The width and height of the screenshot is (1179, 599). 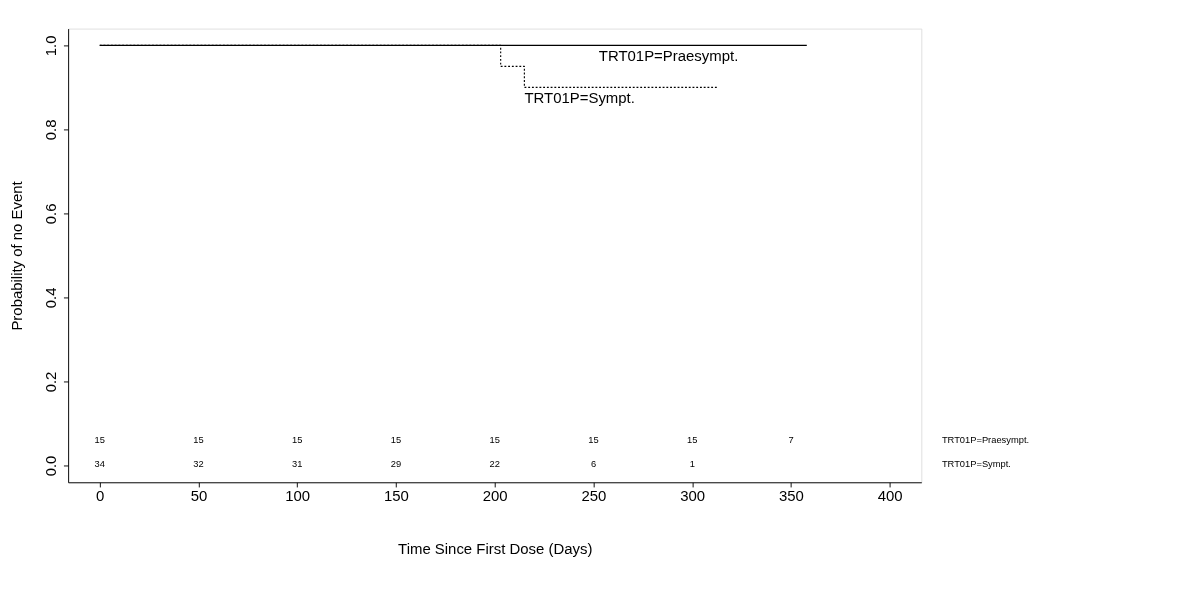 I want to click on y-tick-label: 1.0, so click(x=50, y=46).